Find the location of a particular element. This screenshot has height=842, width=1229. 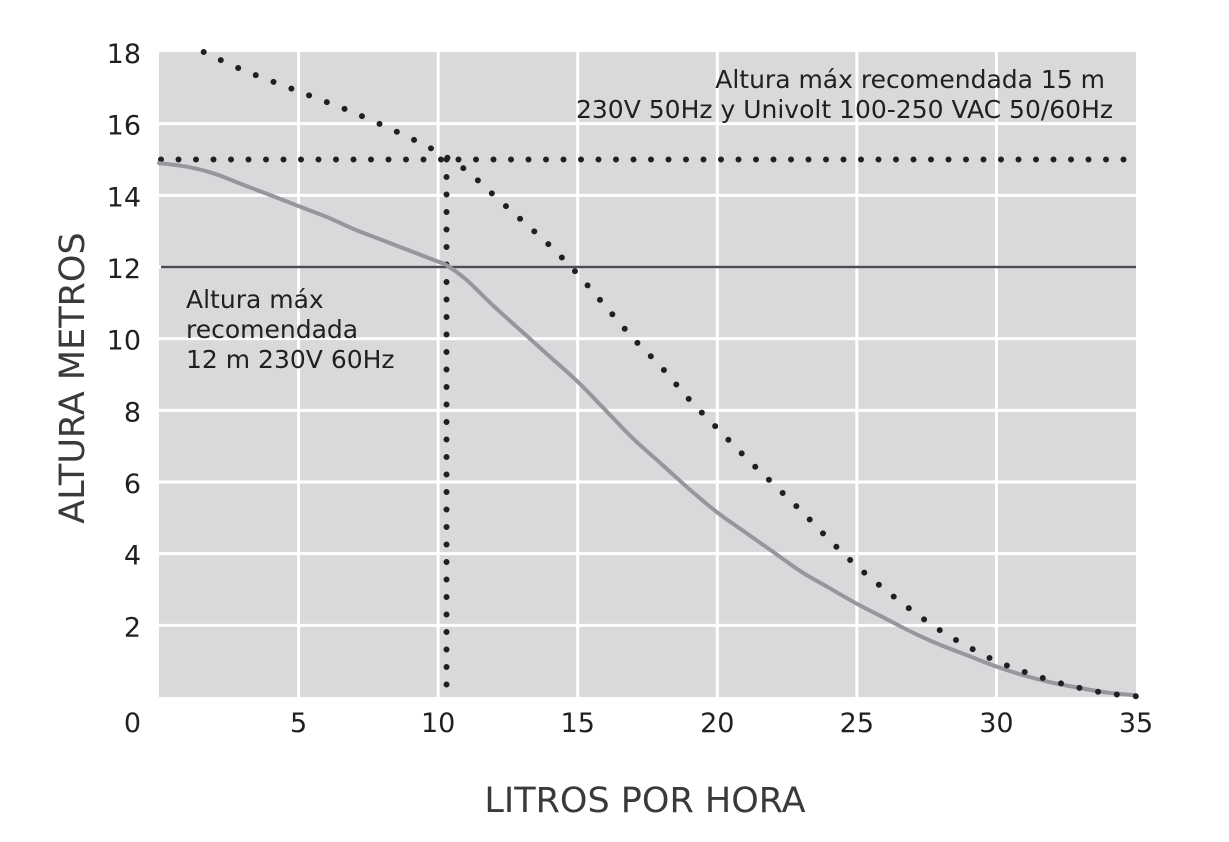

y-tick-label-16: 16 is located at coordinates (124, 126).